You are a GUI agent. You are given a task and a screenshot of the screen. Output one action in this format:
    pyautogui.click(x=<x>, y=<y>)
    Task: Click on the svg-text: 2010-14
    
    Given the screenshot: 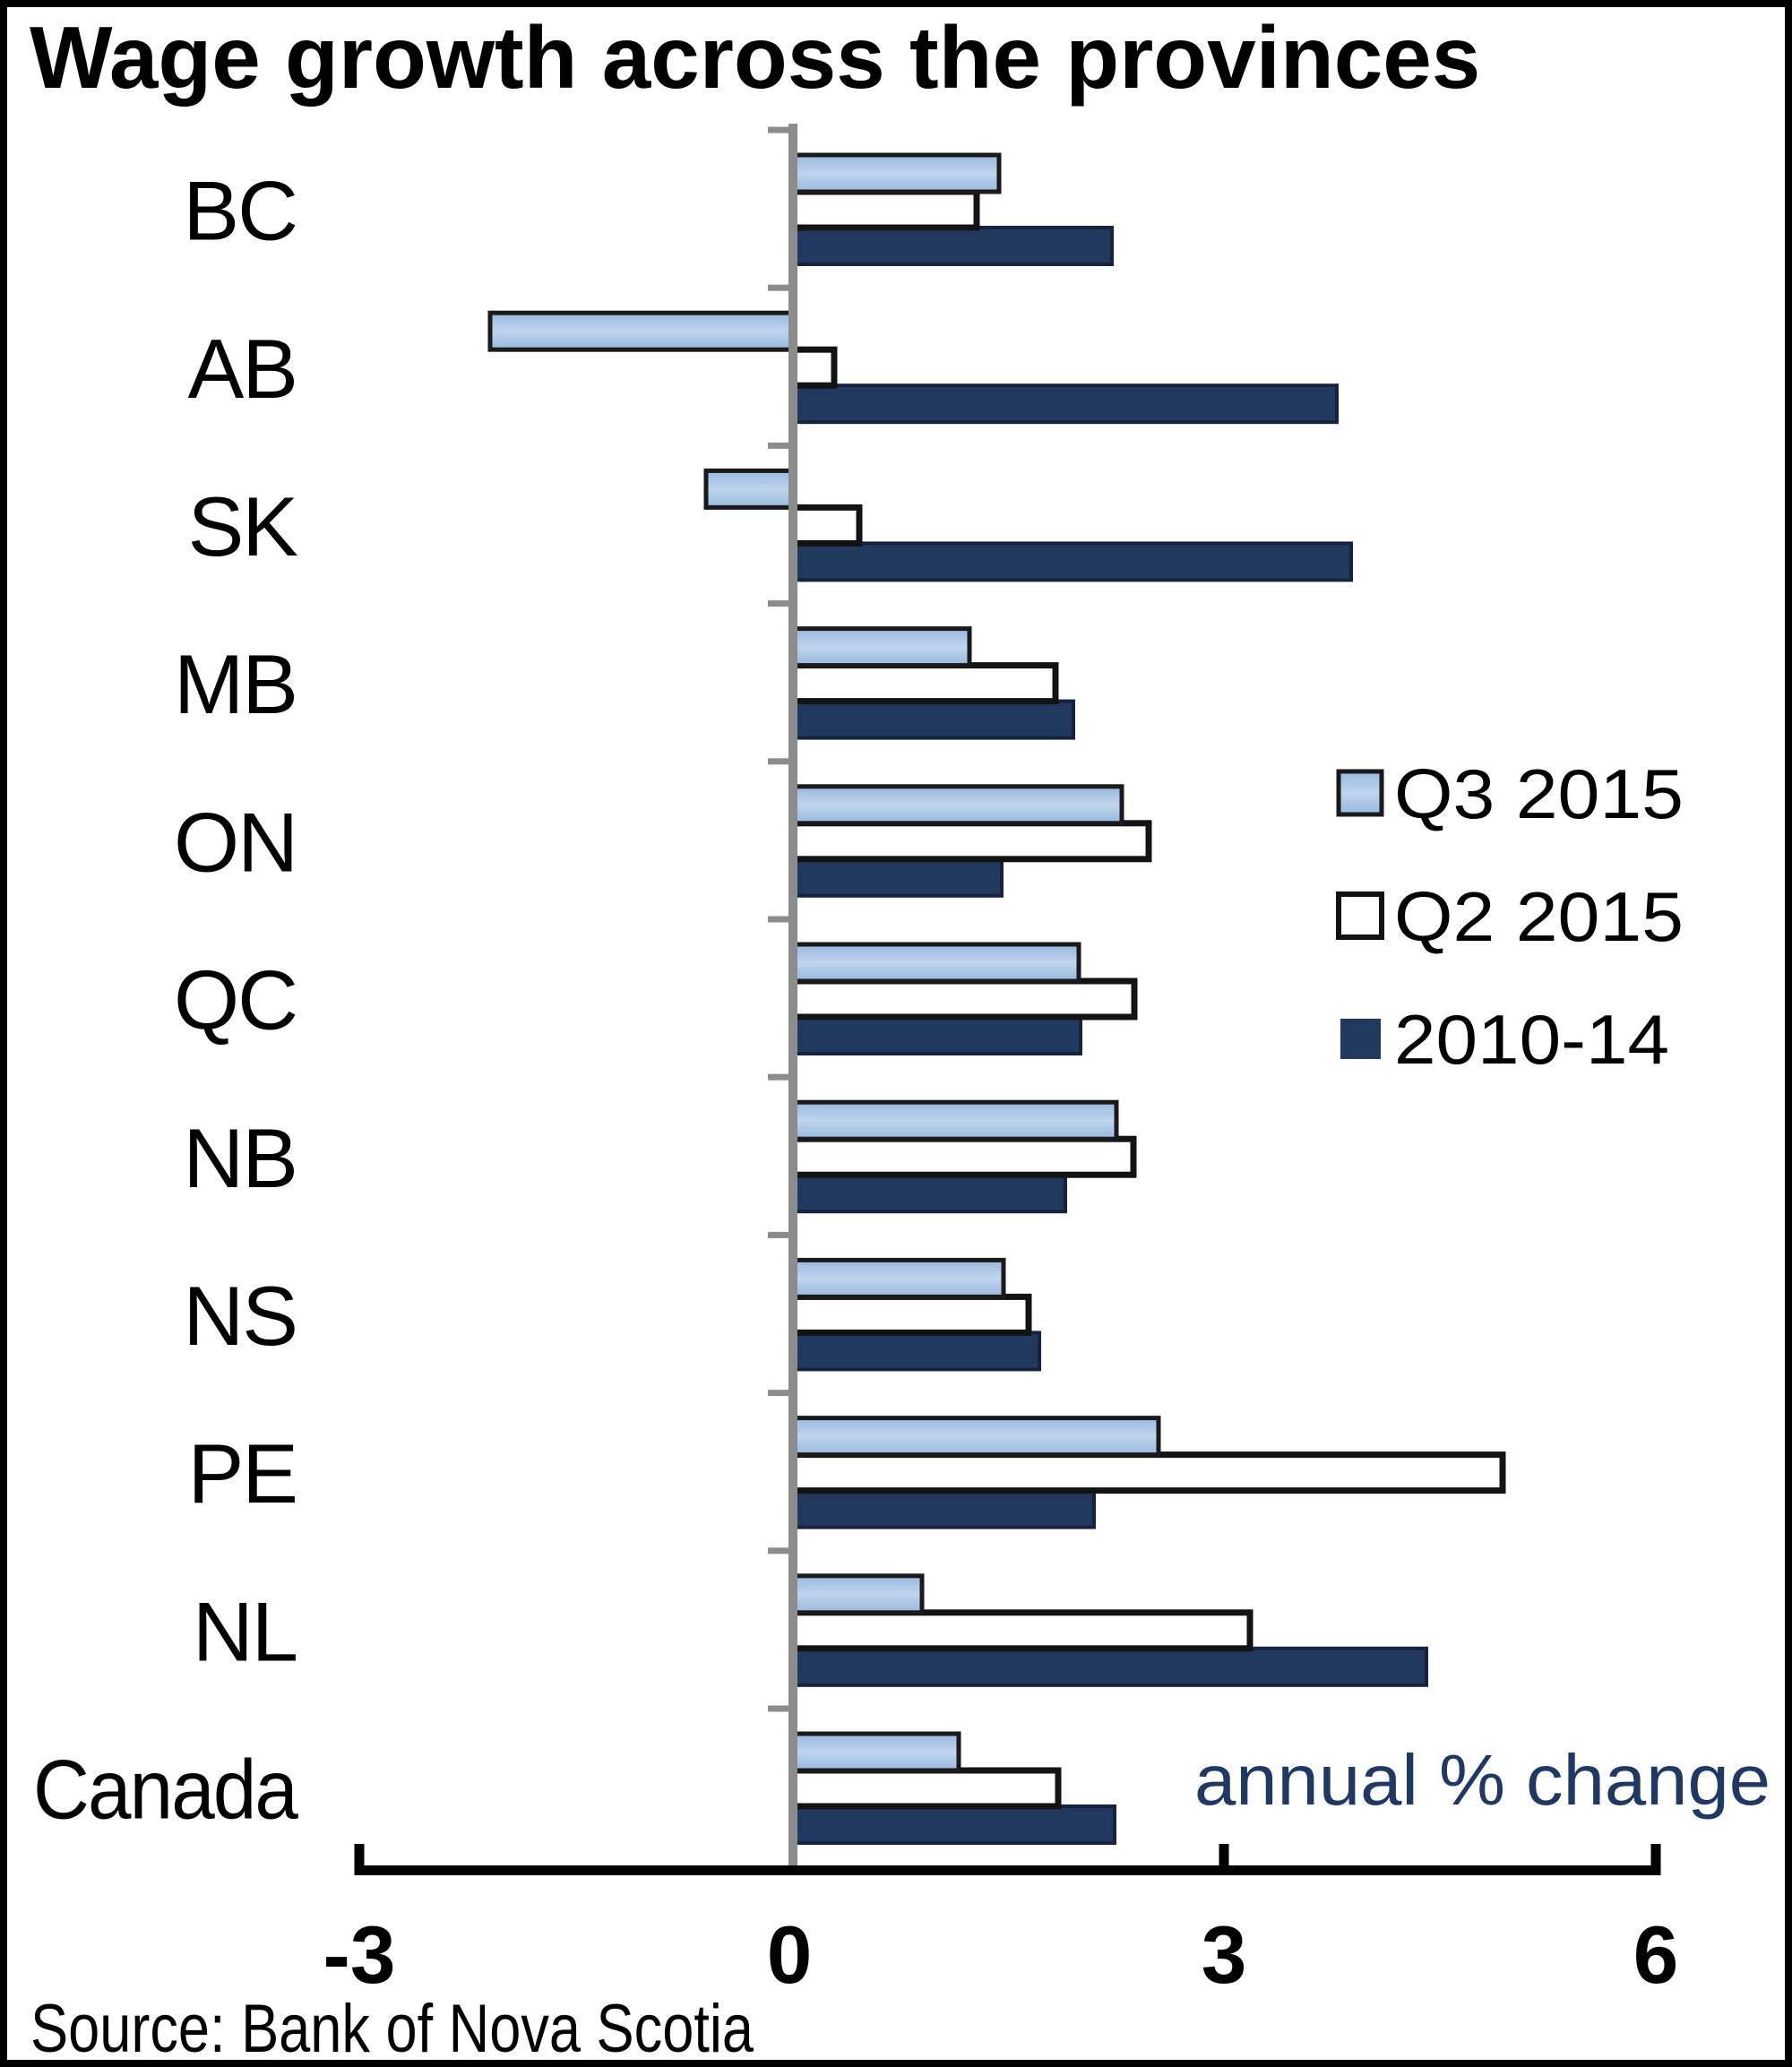 What is the action you would take?
    pyautogui.click(x=1531, y=1039)
    